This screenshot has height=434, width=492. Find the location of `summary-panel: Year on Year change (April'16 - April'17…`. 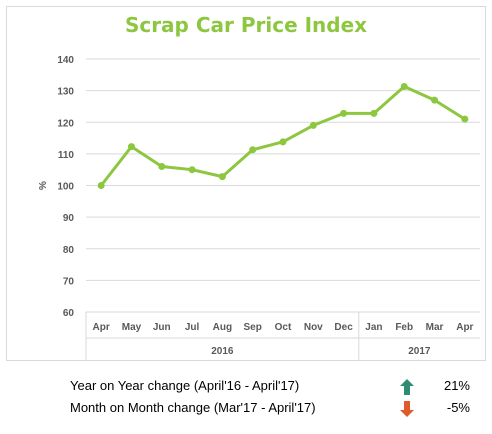

summary-panel: Year on Year change (April'16 - April'17… is located at coordinates (270, 398).